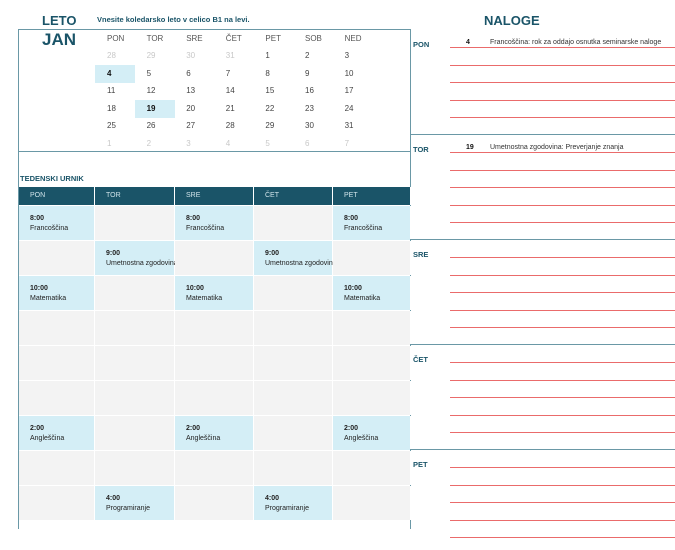  I want to click on calendar-day: 15, so click(270, 91).